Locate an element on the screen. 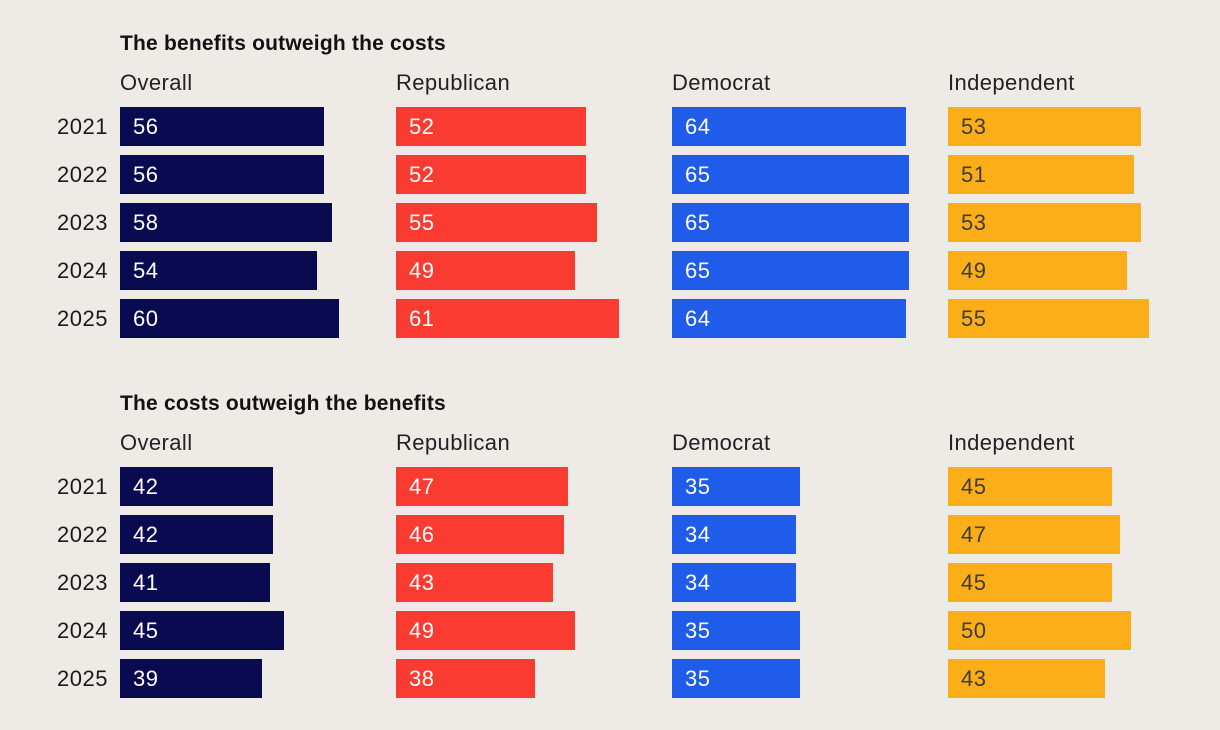 This screenshot has height=730, width=1220. bar-overall-2022: 42 is located at coordinates (197, 534).